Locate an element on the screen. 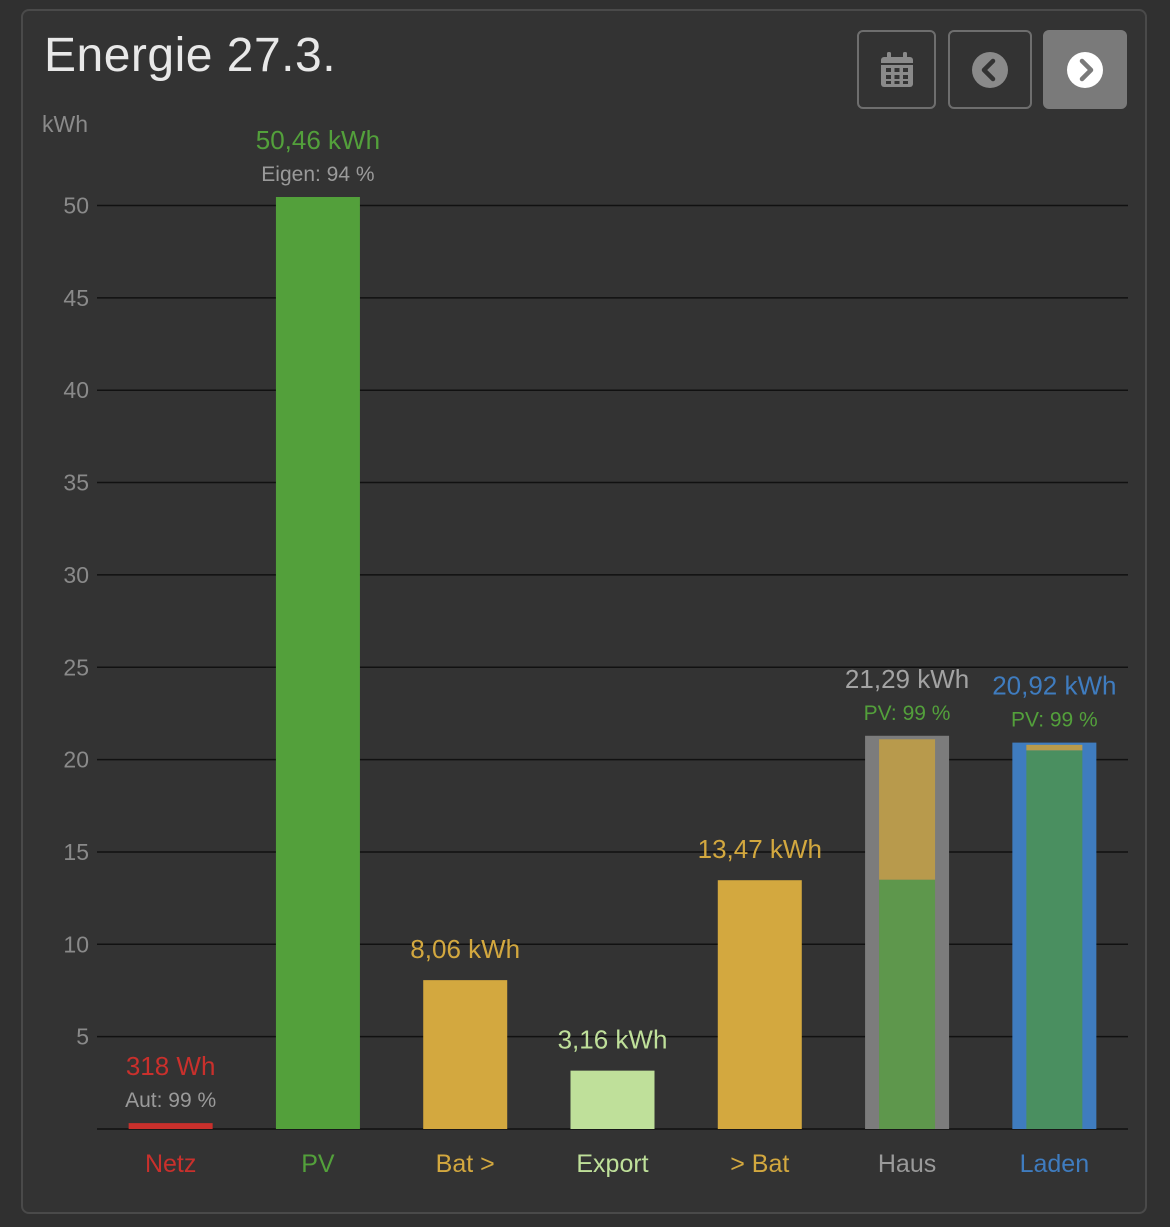 This screenshot has height=1227, width=1170. prev-day-button is located at coordinates (990, 69).